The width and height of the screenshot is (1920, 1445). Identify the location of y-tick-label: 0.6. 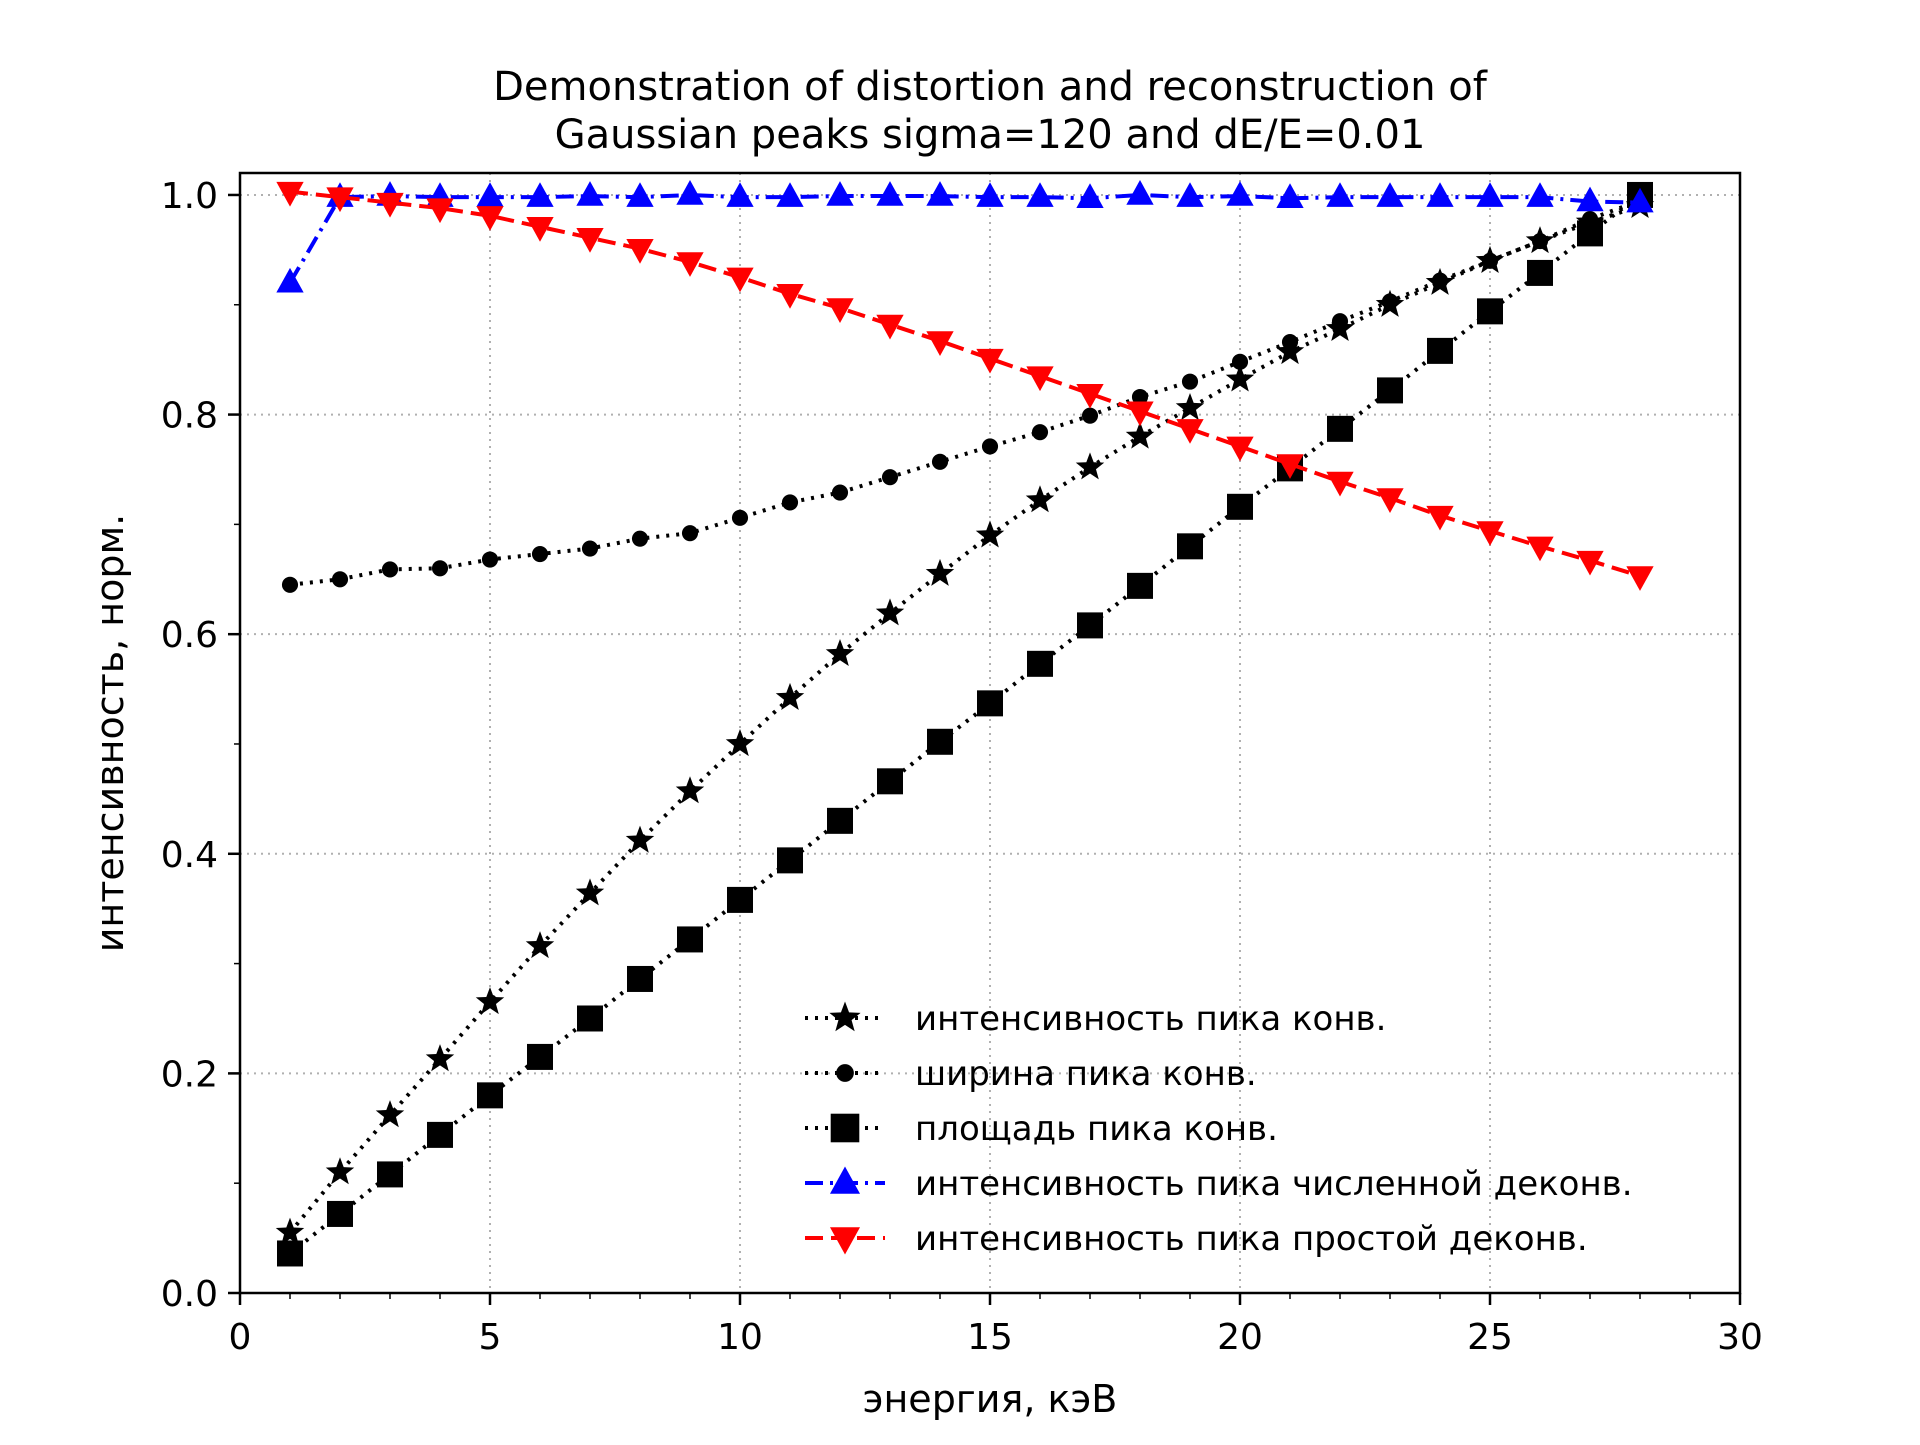
(189, 635).